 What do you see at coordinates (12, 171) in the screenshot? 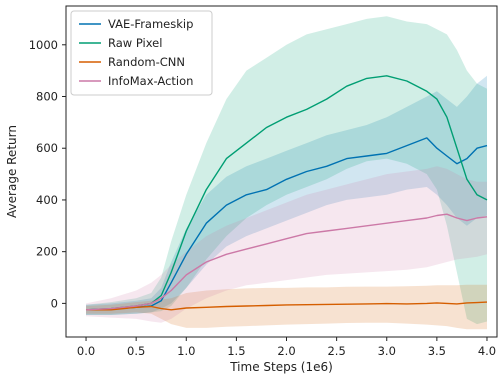
I see `y-axis-label: Average Return` at bounding box center [12, 171].